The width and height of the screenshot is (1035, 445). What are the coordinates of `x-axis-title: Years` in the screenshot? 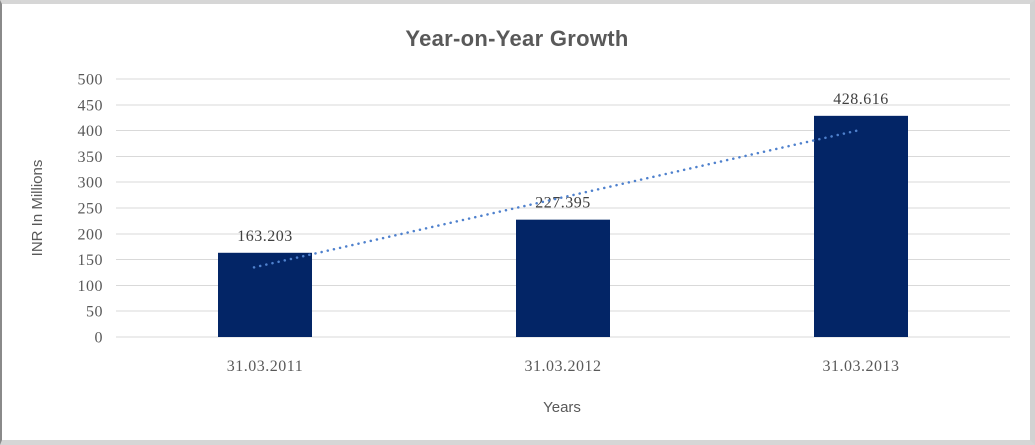 It's located at (562, 407).